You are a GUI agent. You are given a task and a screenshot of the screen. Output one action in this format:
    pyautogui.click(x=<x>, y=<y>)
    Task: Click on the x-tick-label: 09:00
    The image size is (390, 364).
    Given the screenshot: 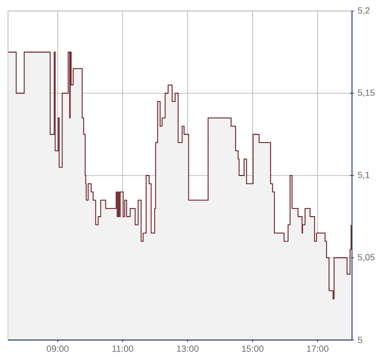 What is the action you would take?
    pyautogui.click(x=57, y=349)
    